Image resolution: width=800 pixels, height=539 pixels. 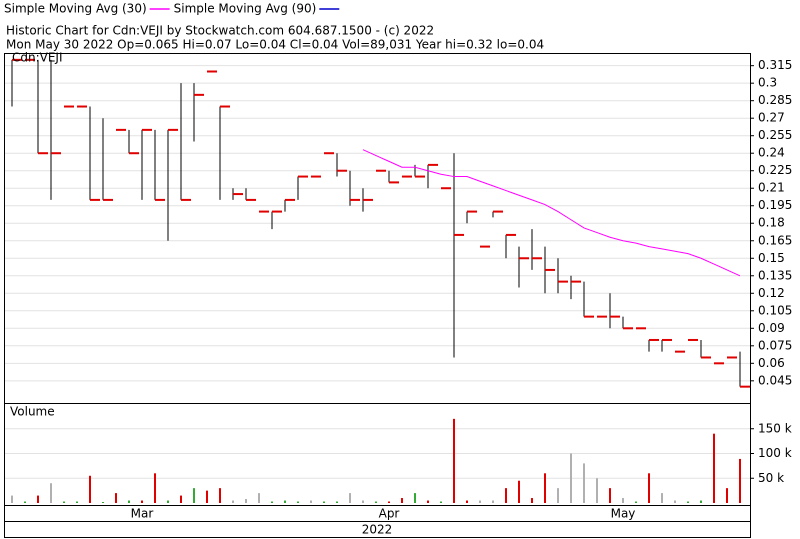 What do you see at coordinates (775, 380) in the screenshot?
I see `y-tick-label: 0.045` at bounding box center [775, 380].